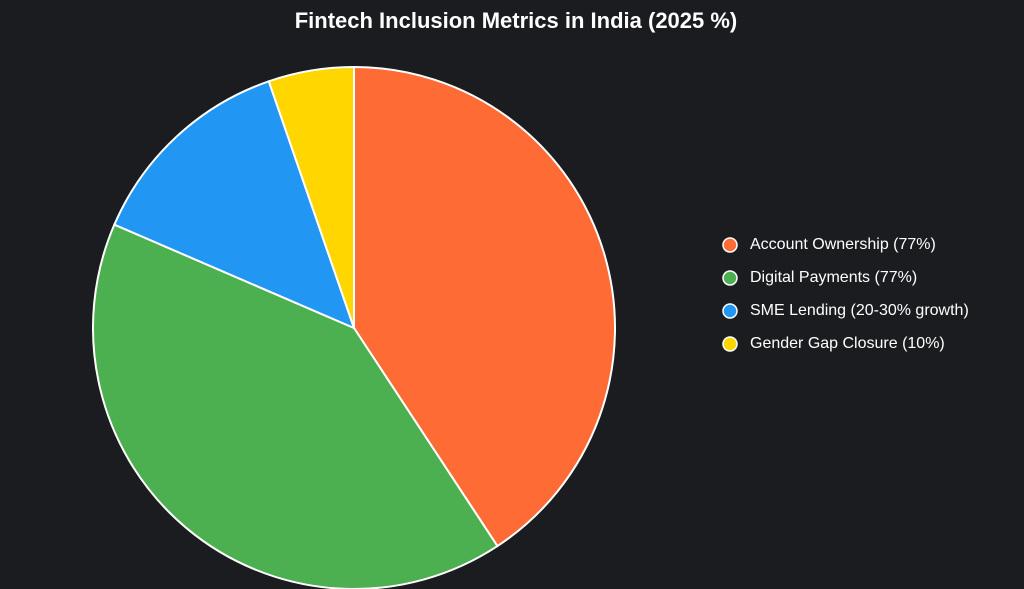 Image resolution: width=1024 pixels, height=589 pixels. I want to click on legend-label: Account Ownership (77%), so click(843, 244).